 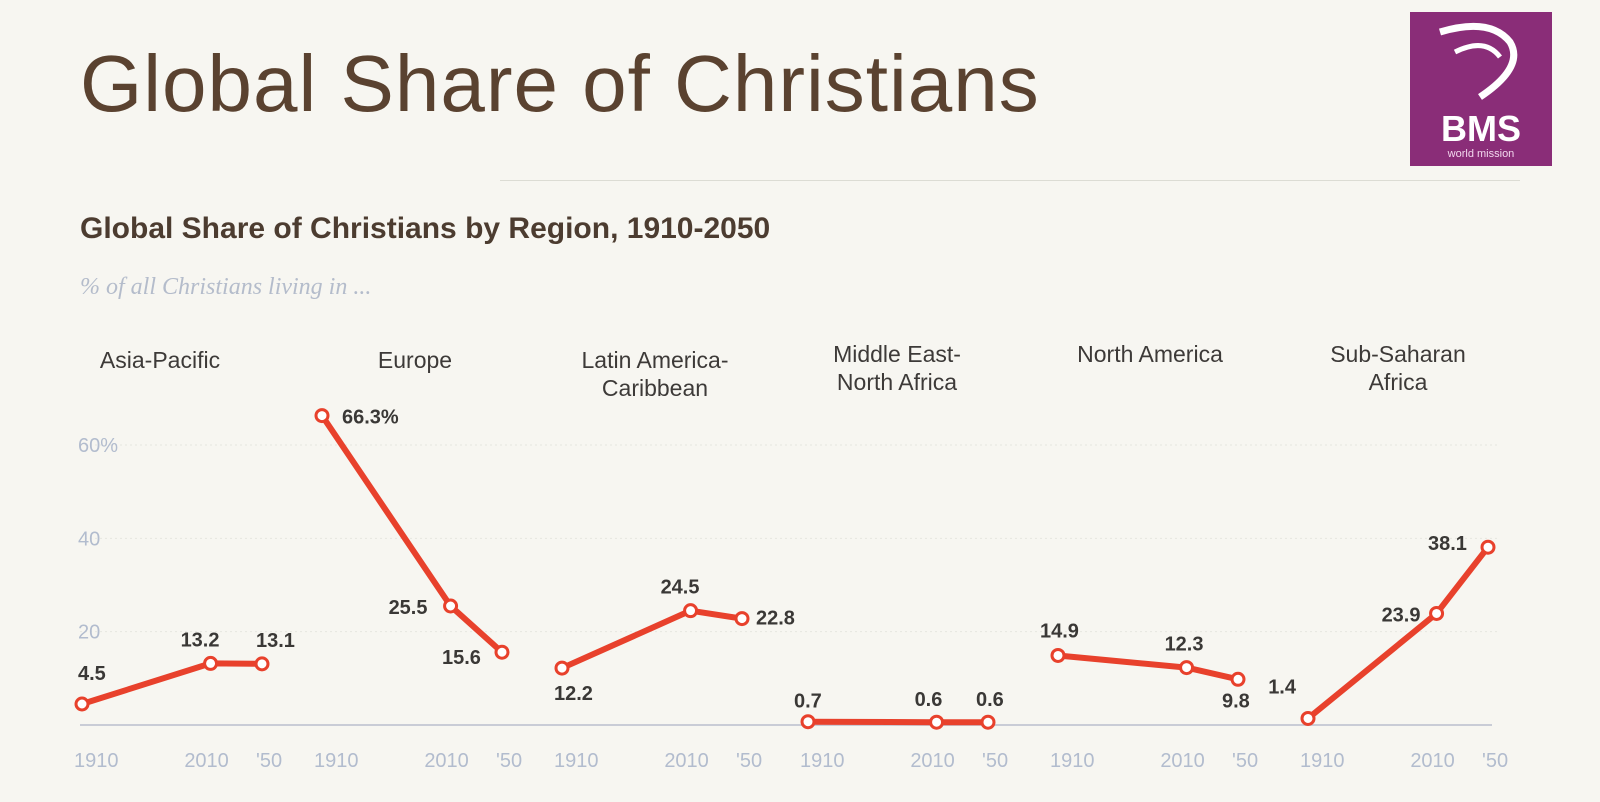 I want to click on data-label: 4.5, so click(x=92, y=674).